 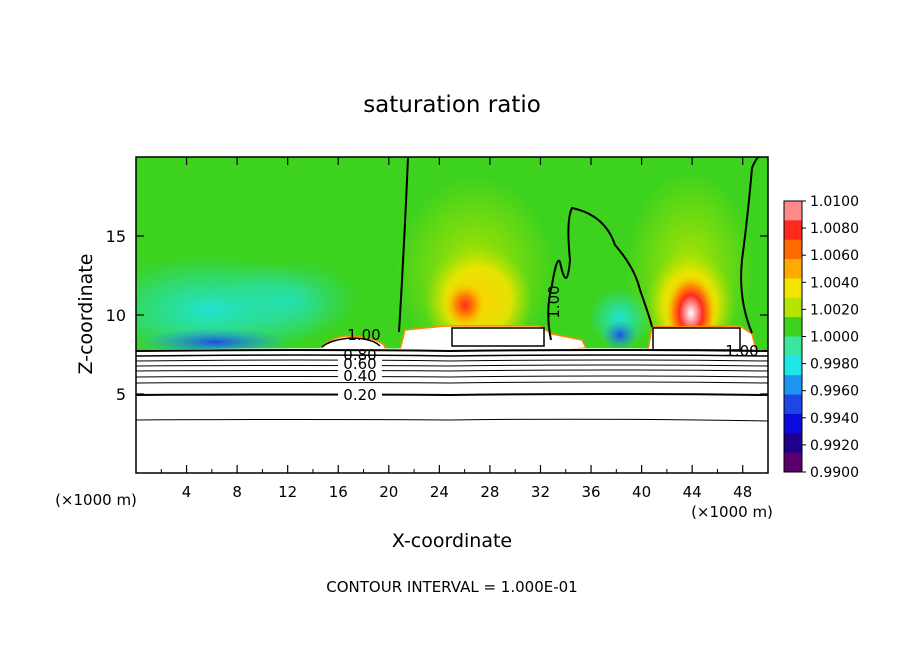 What do you see at coordinates (287, 492) in the screenshot?
I see `x-tick-label: 12` at bounding box center [287, 492].